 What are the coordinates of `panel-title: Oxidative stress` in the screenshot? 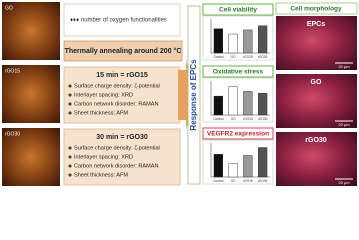 It's located at (238, 72).